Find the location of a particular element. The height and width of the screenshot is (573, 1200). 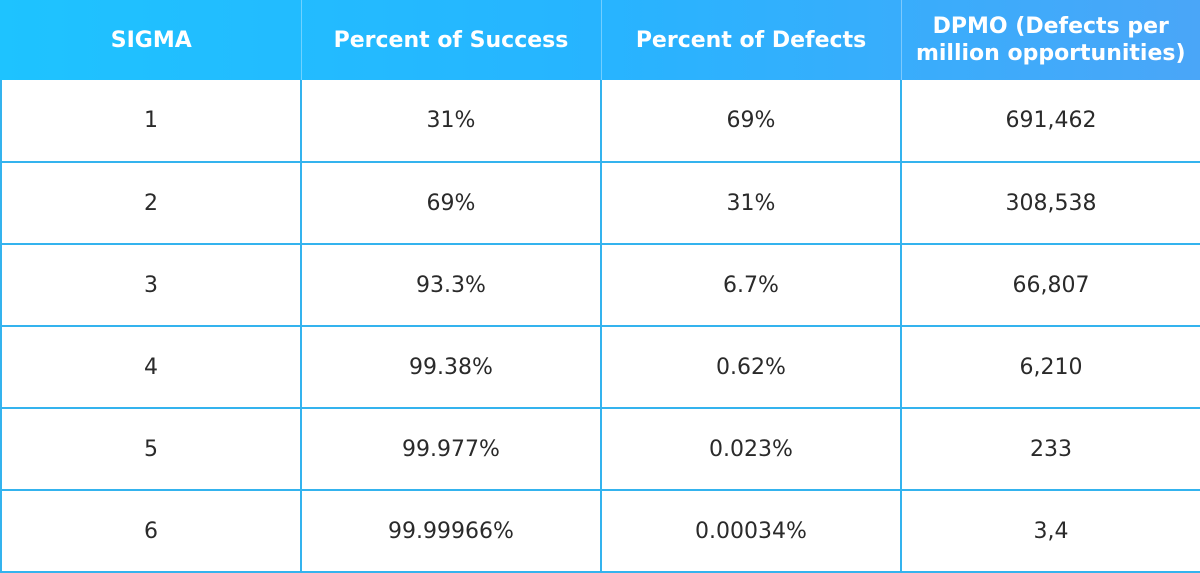

table-row: 1 31% 69% 691,462 is located at coordinates (600, 121).